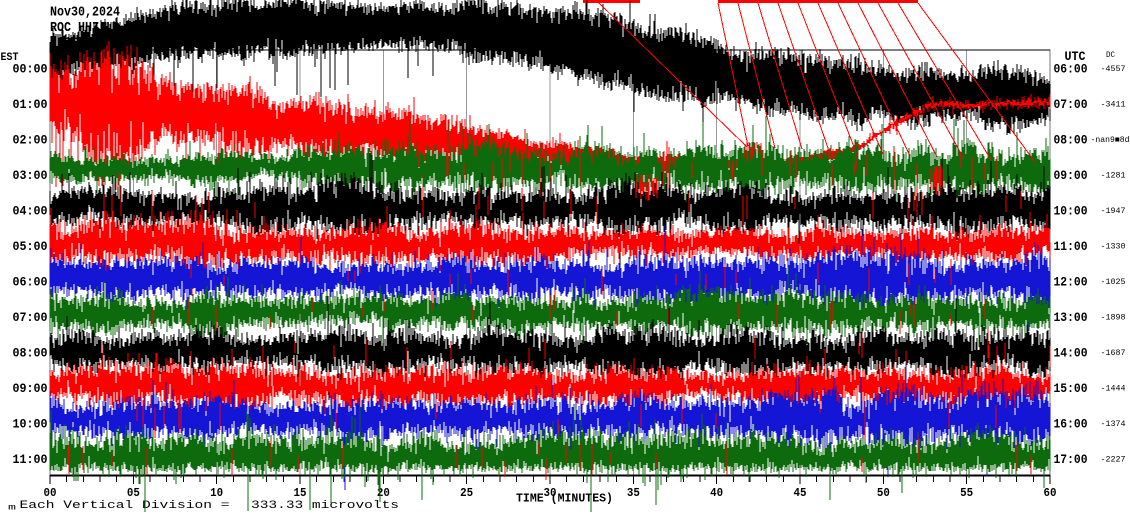 The height and width of the screenshot is (519, 1130). Describe the element at coordinates (1113, 282) in the screenshot. I see `svg-text: -1025` at that location.